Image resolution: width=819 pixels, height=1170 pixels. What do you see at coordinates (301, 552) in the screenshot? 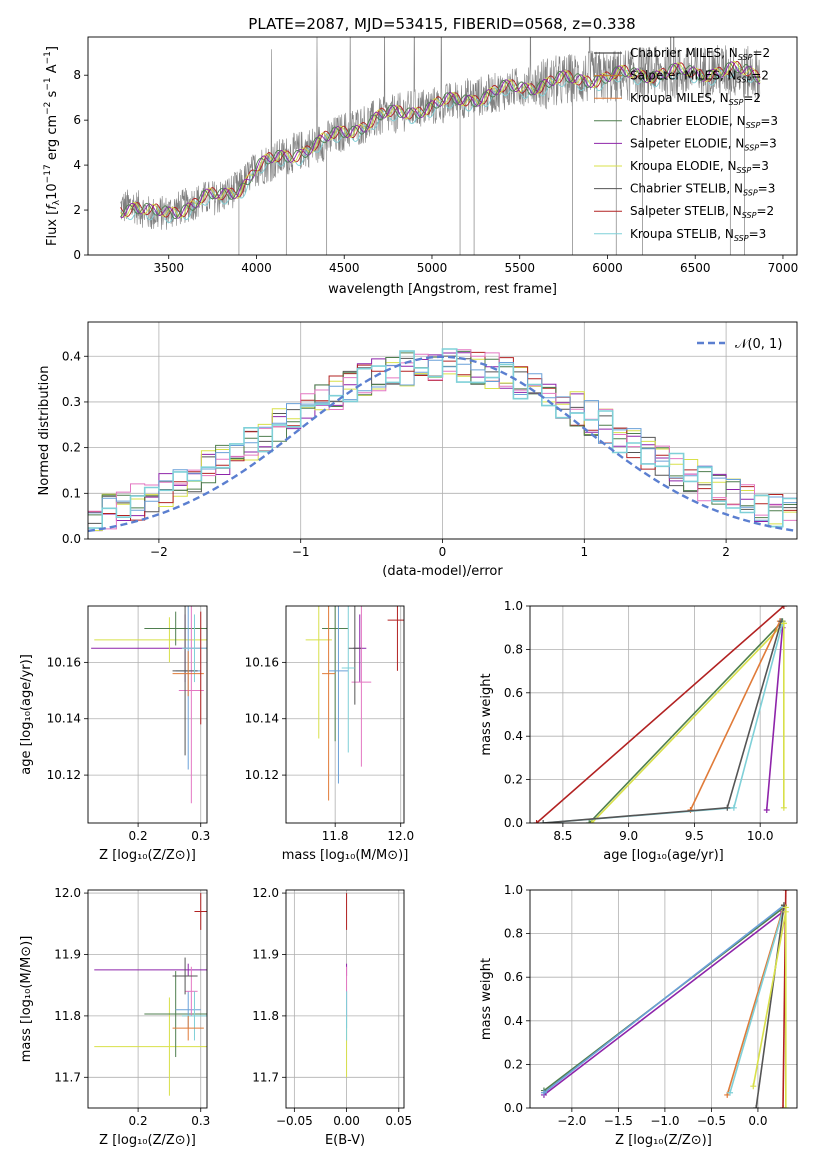
I see `x-tick-label: −1` at bounding box center [301, 552].